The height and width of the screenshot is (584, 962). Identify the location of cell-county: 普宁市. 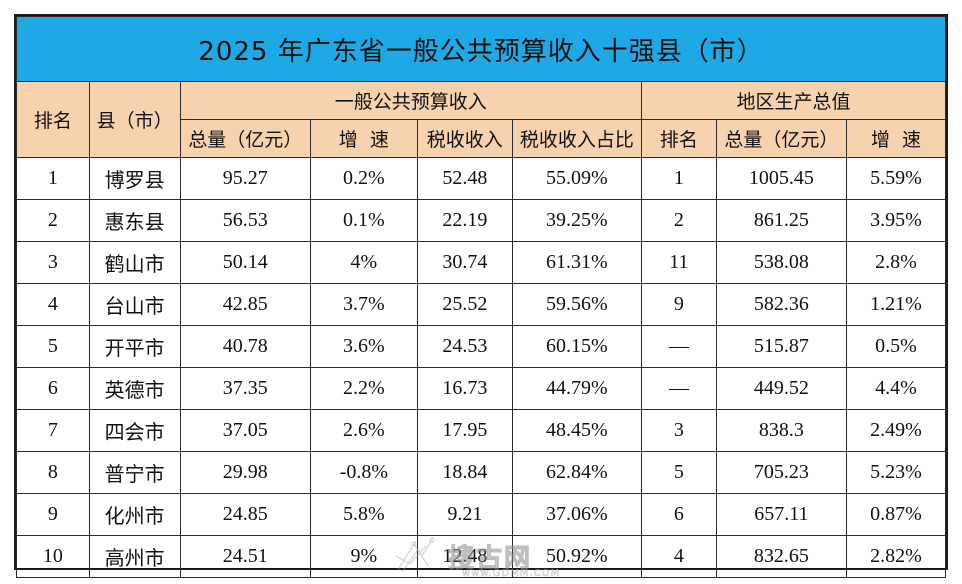
(134, 472).